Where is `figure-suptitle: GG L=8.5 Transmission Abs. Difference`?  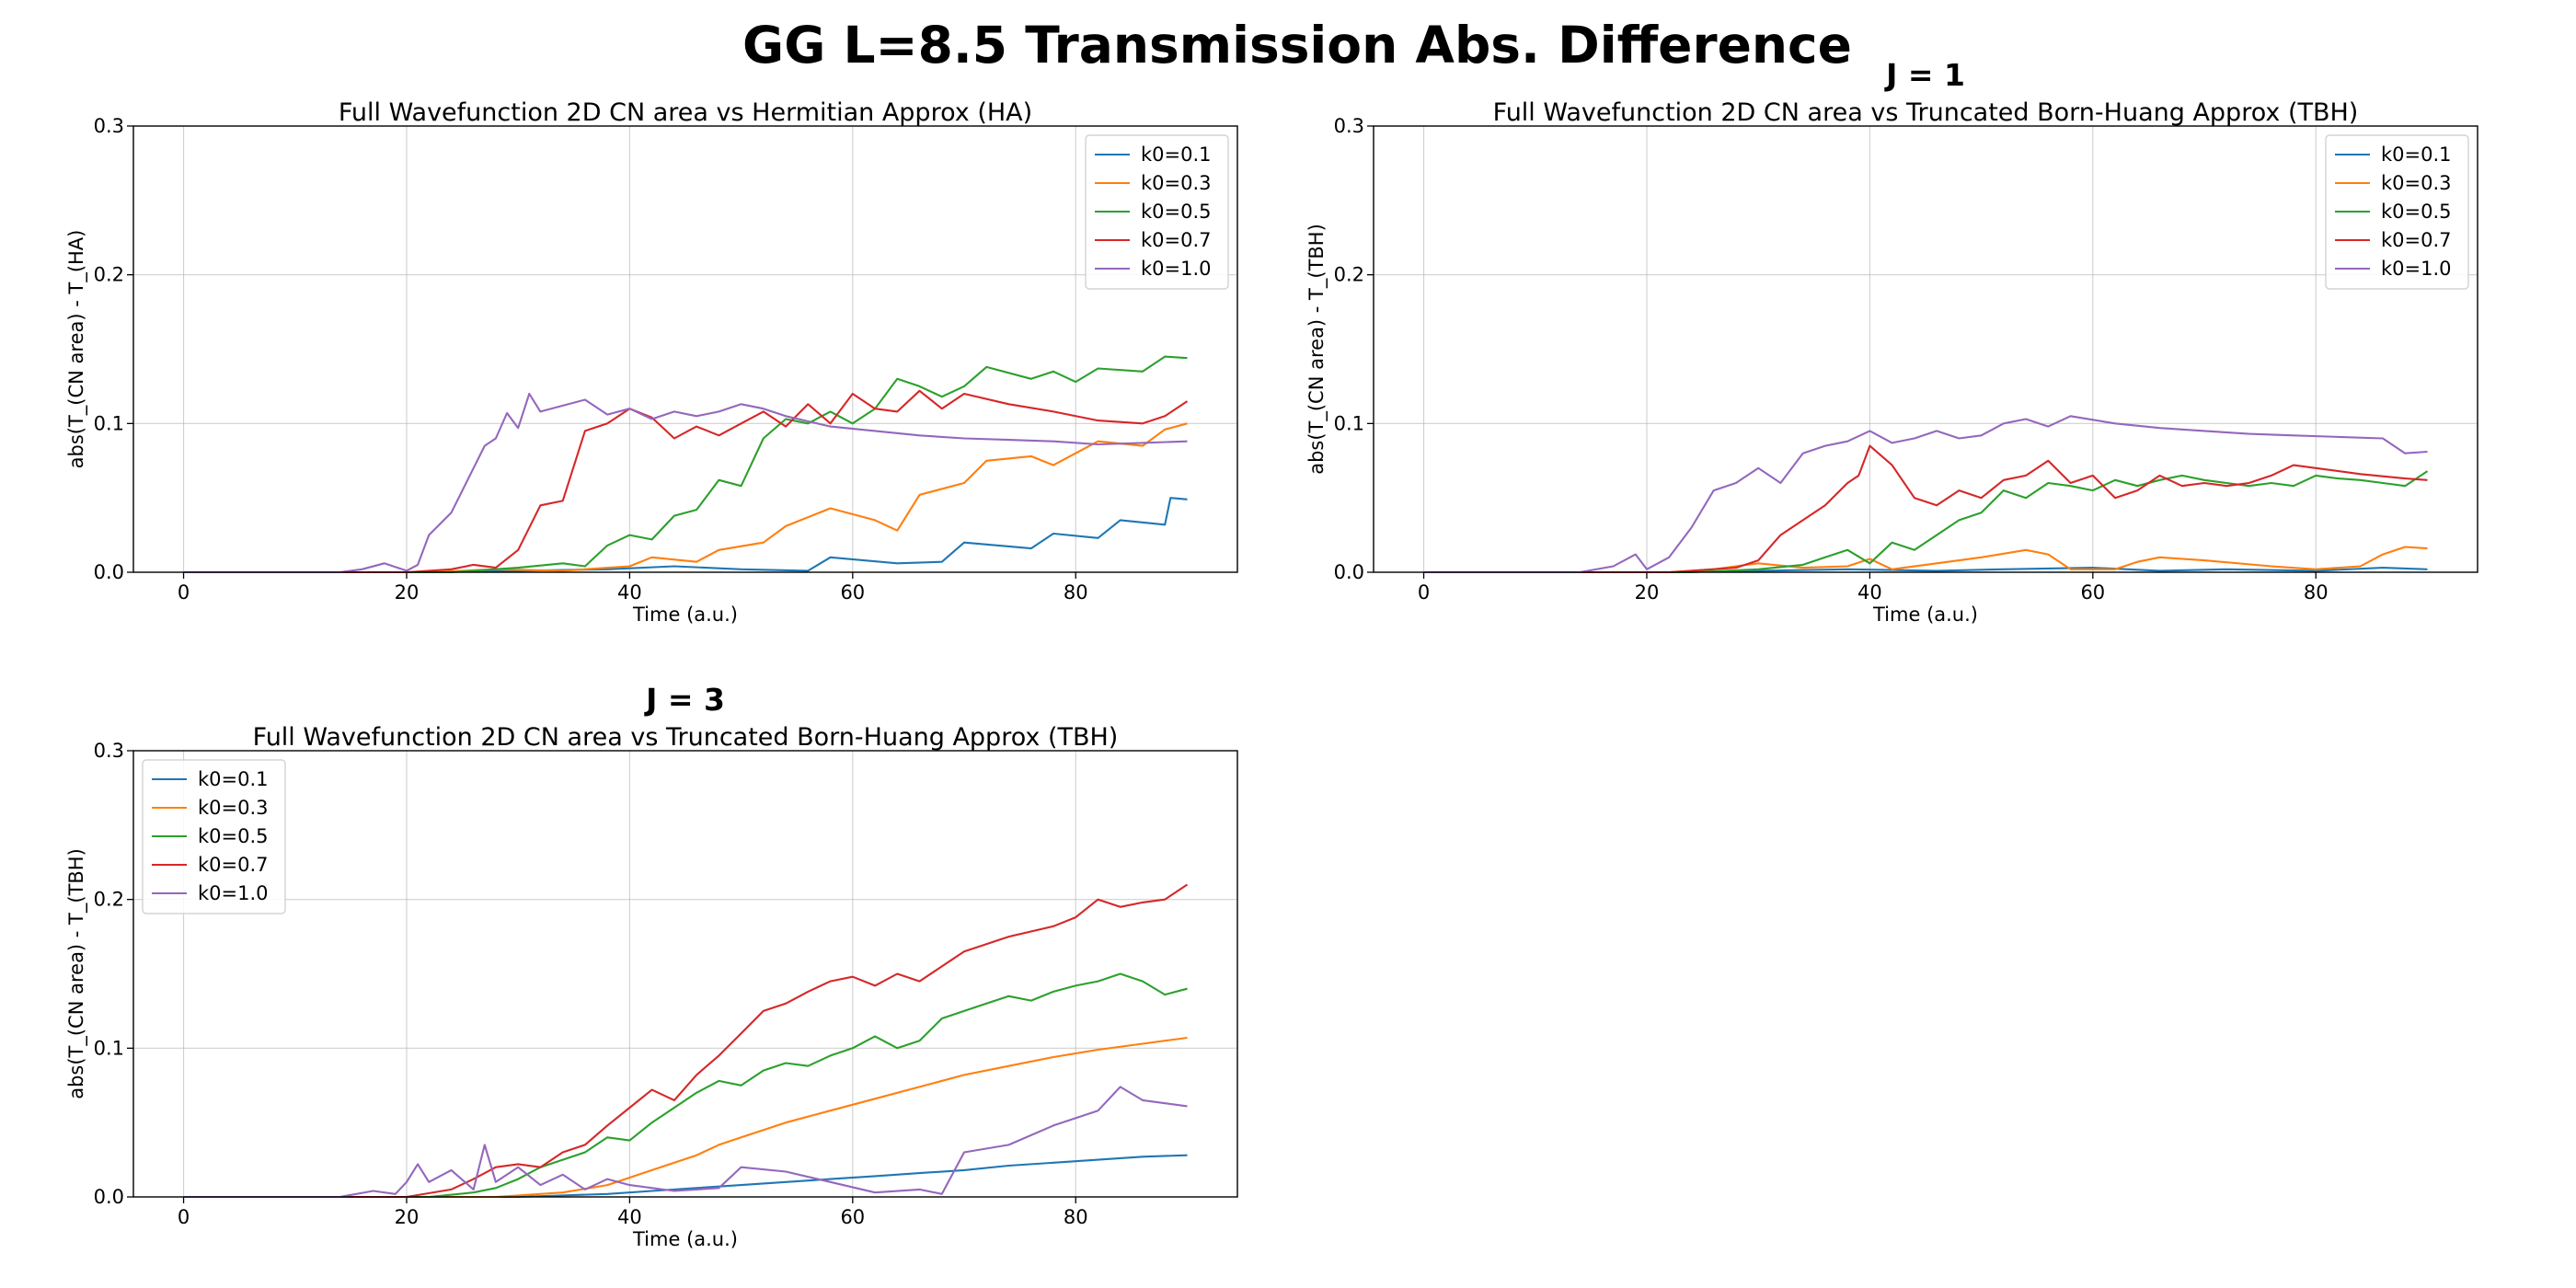
figure-suptitle: GG L=8.5 Transmission Abs. Difference is located at coordinates (1297, 45).